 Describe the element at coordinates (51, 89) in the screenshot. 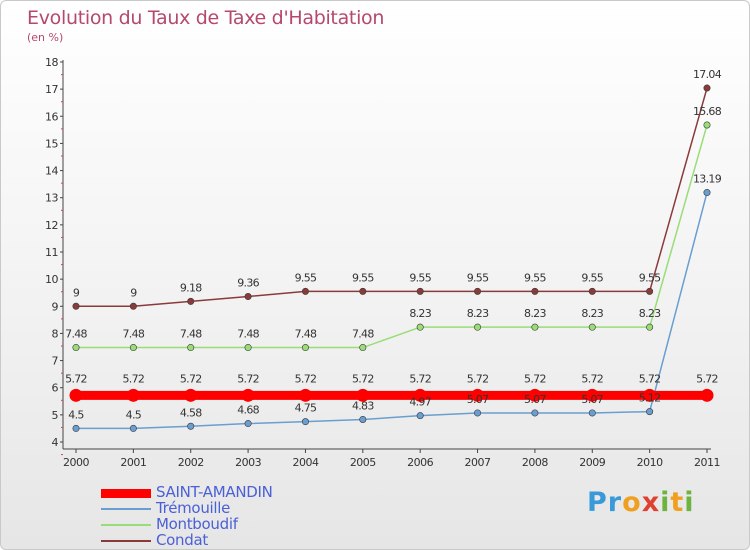

I see `y-tick-label: 17` at that location.